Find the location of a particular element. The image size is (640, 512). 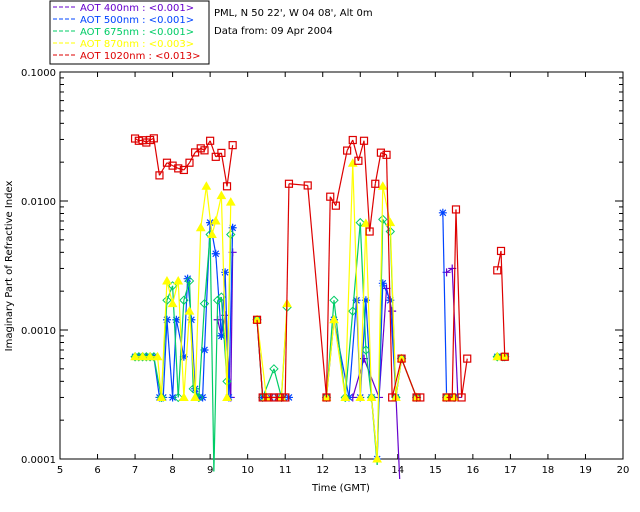

x-tick-label: 11 is located at coordinates (285, 470).